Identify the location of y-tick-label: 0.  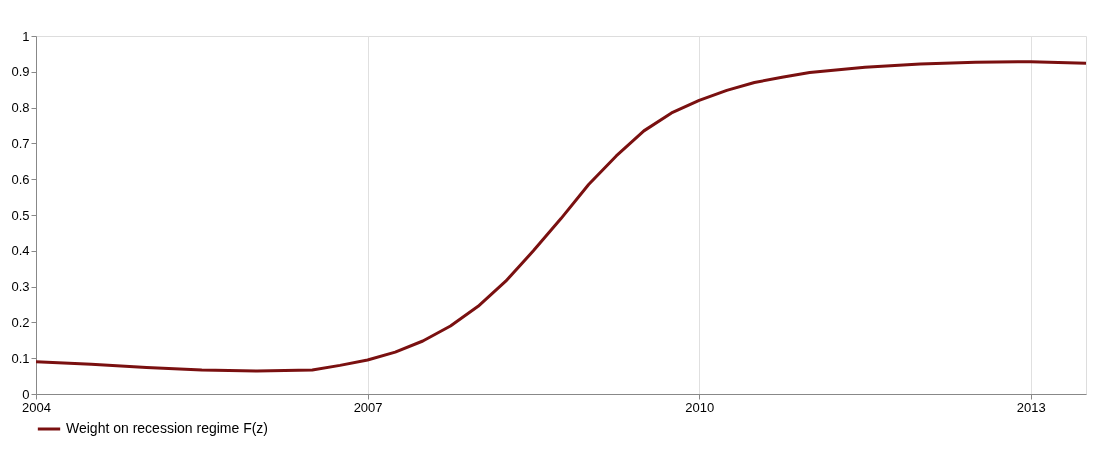
(26, 394).